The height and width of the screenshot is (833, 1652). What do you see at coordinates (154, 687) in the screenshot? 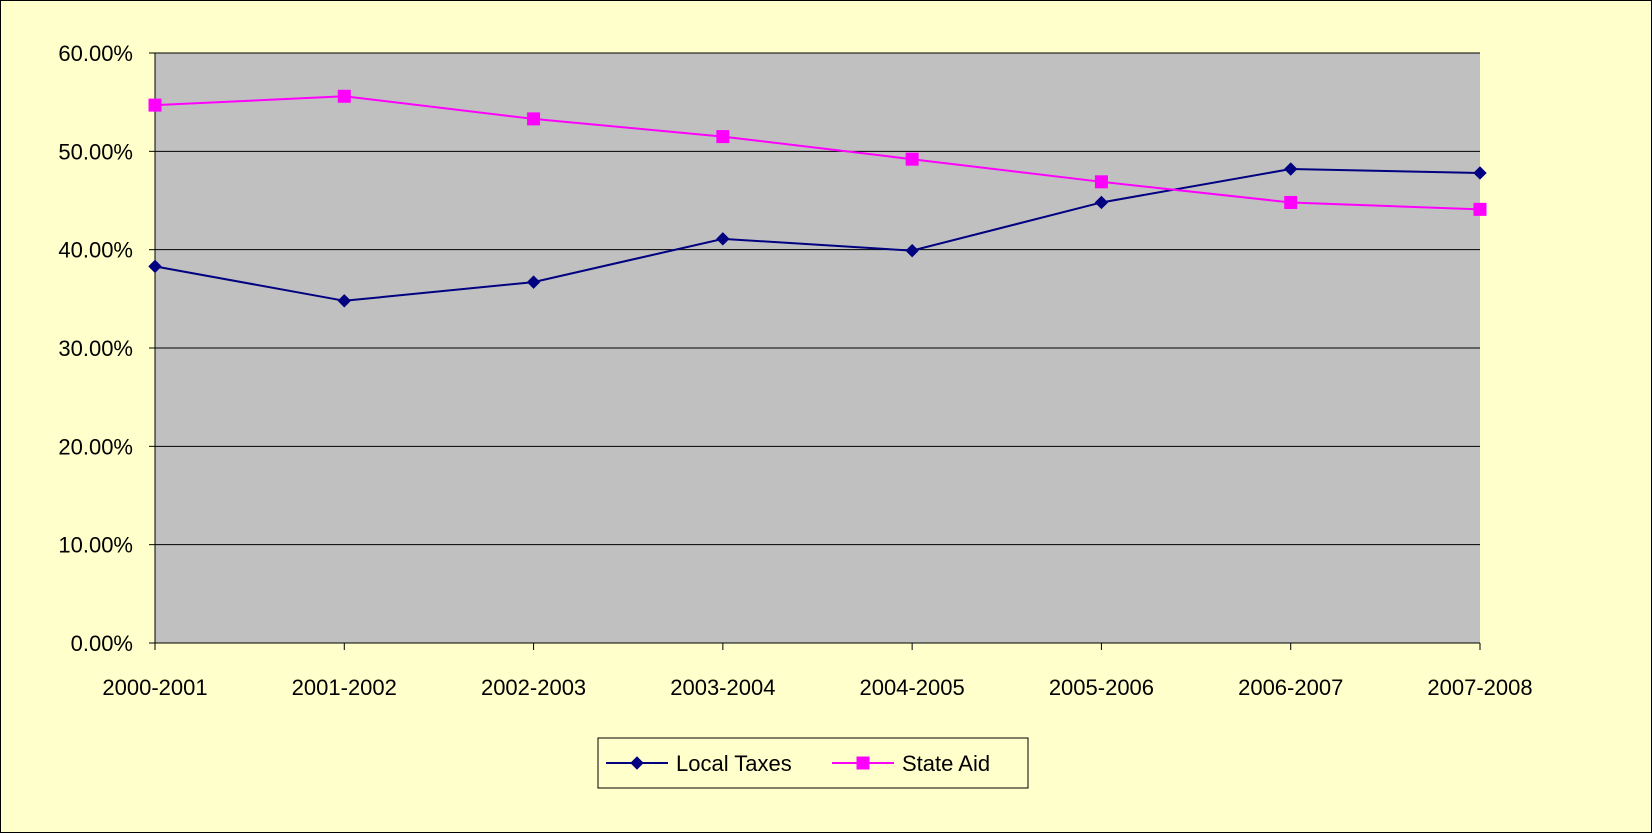
I see `x-tick-label: 2000-2001` at bounding box center [154, 687].